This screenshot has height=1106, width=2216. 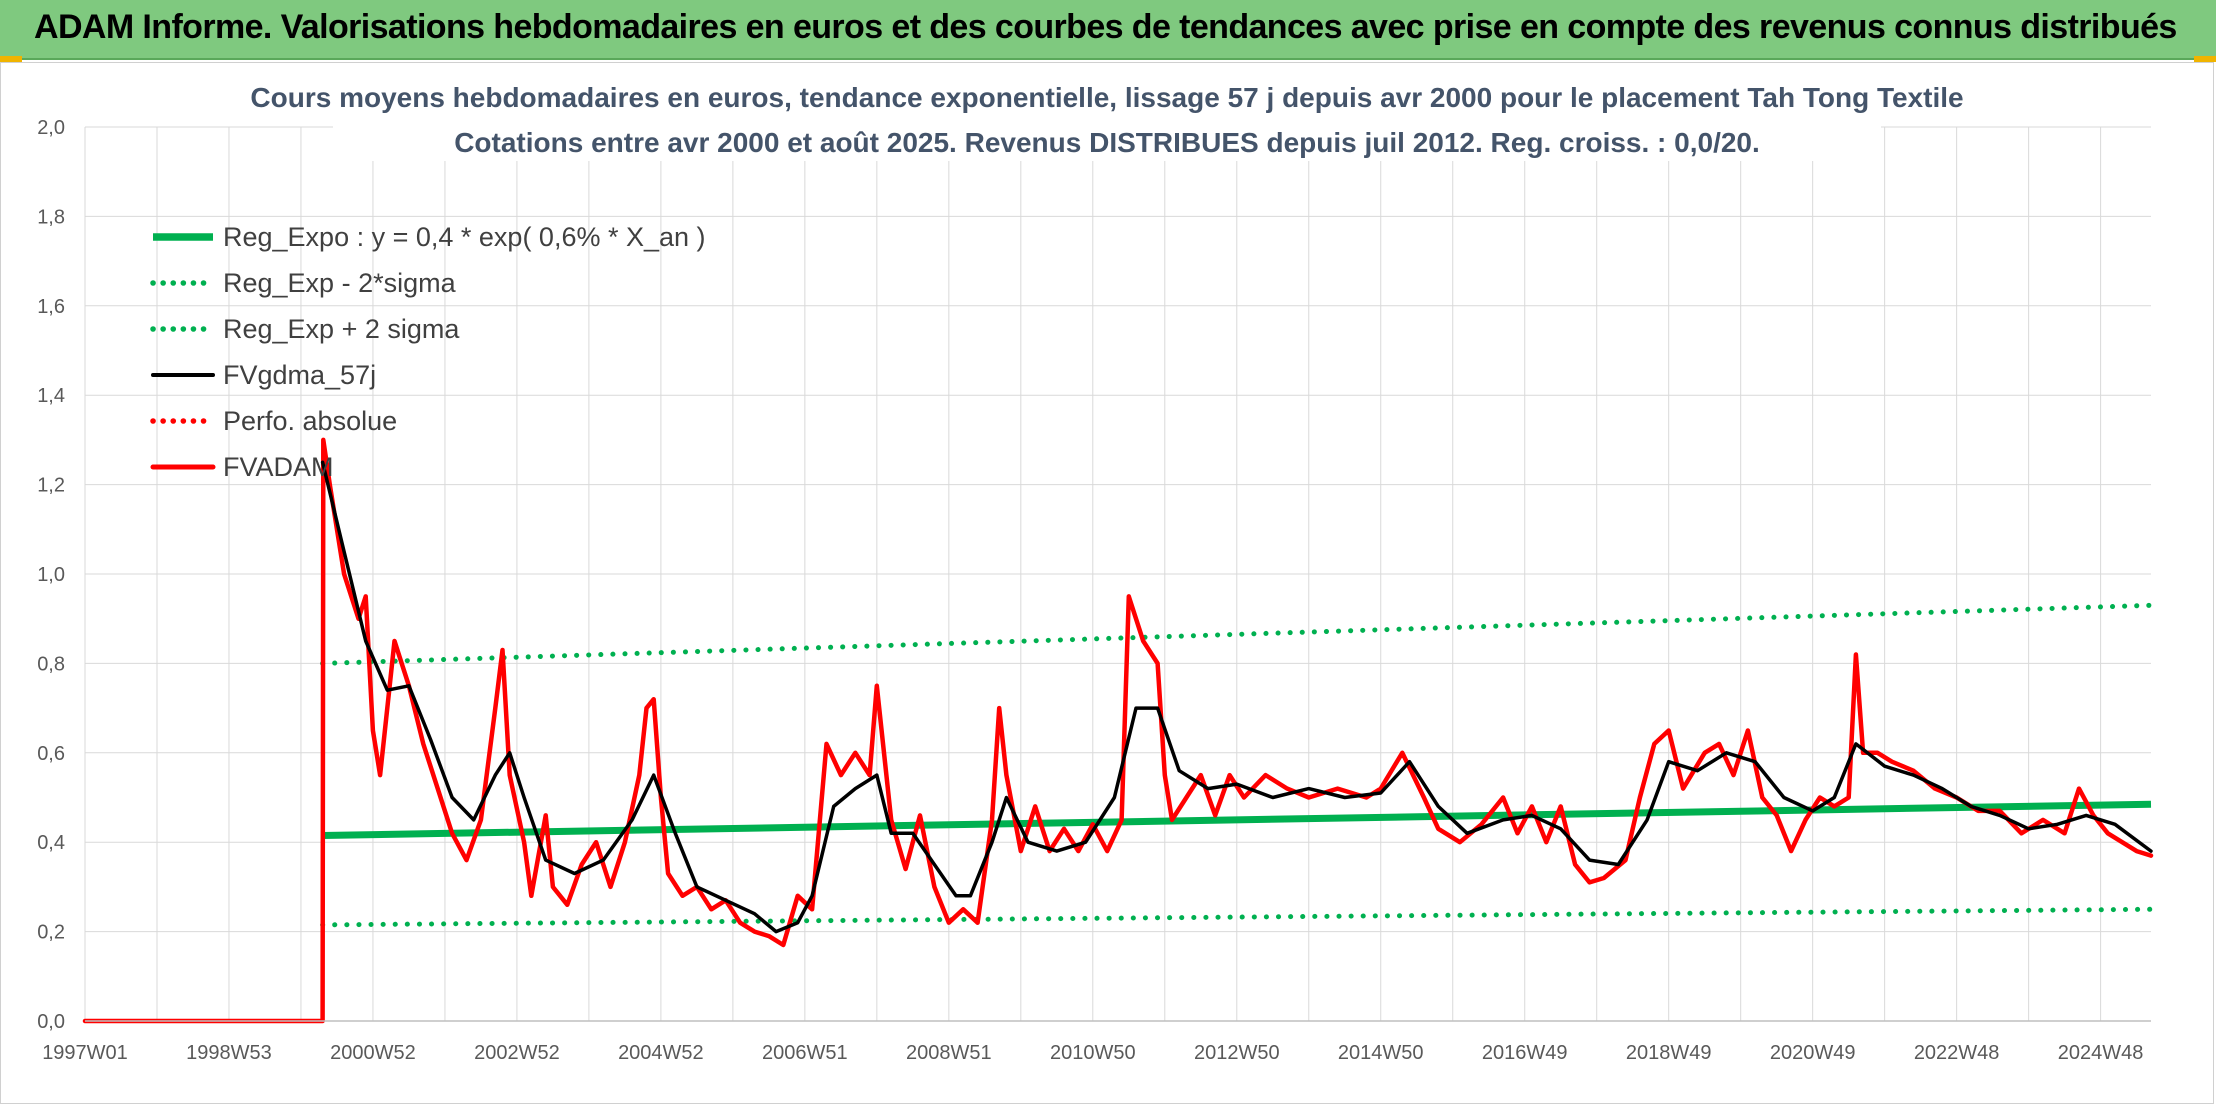 What do you see at coordinates (340, 283) in the screenshot?
I see `legend-label: Reg_Exp - 2*sigma` at bounding box center [340, 283].